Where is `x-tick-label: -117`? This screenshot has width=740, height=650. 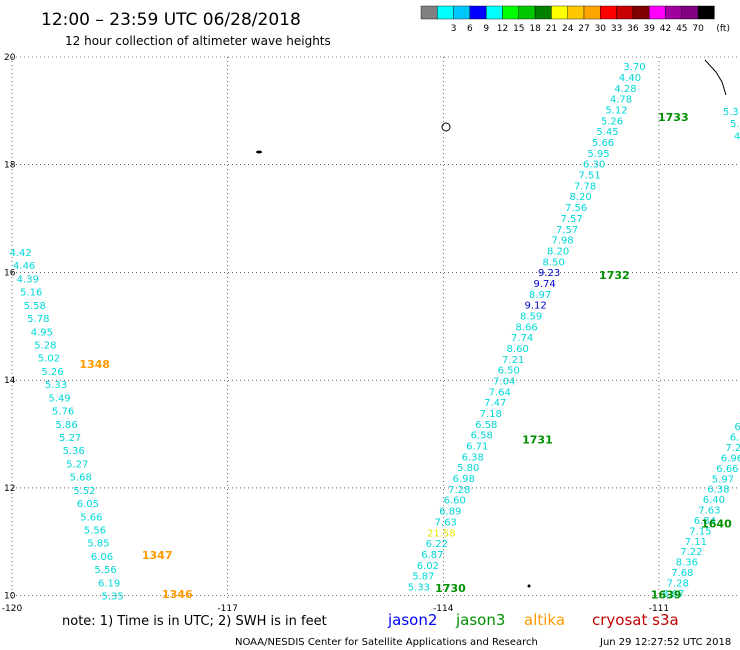 x-tick-label: -117 is located at coordinates (227, 609).